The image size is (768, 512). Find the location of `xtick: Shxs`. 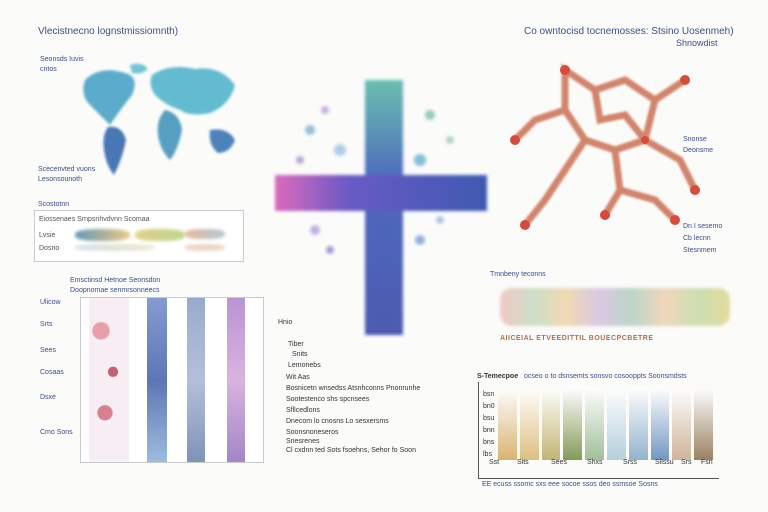

xtick: Shxs is located at coordinates (595, 462).